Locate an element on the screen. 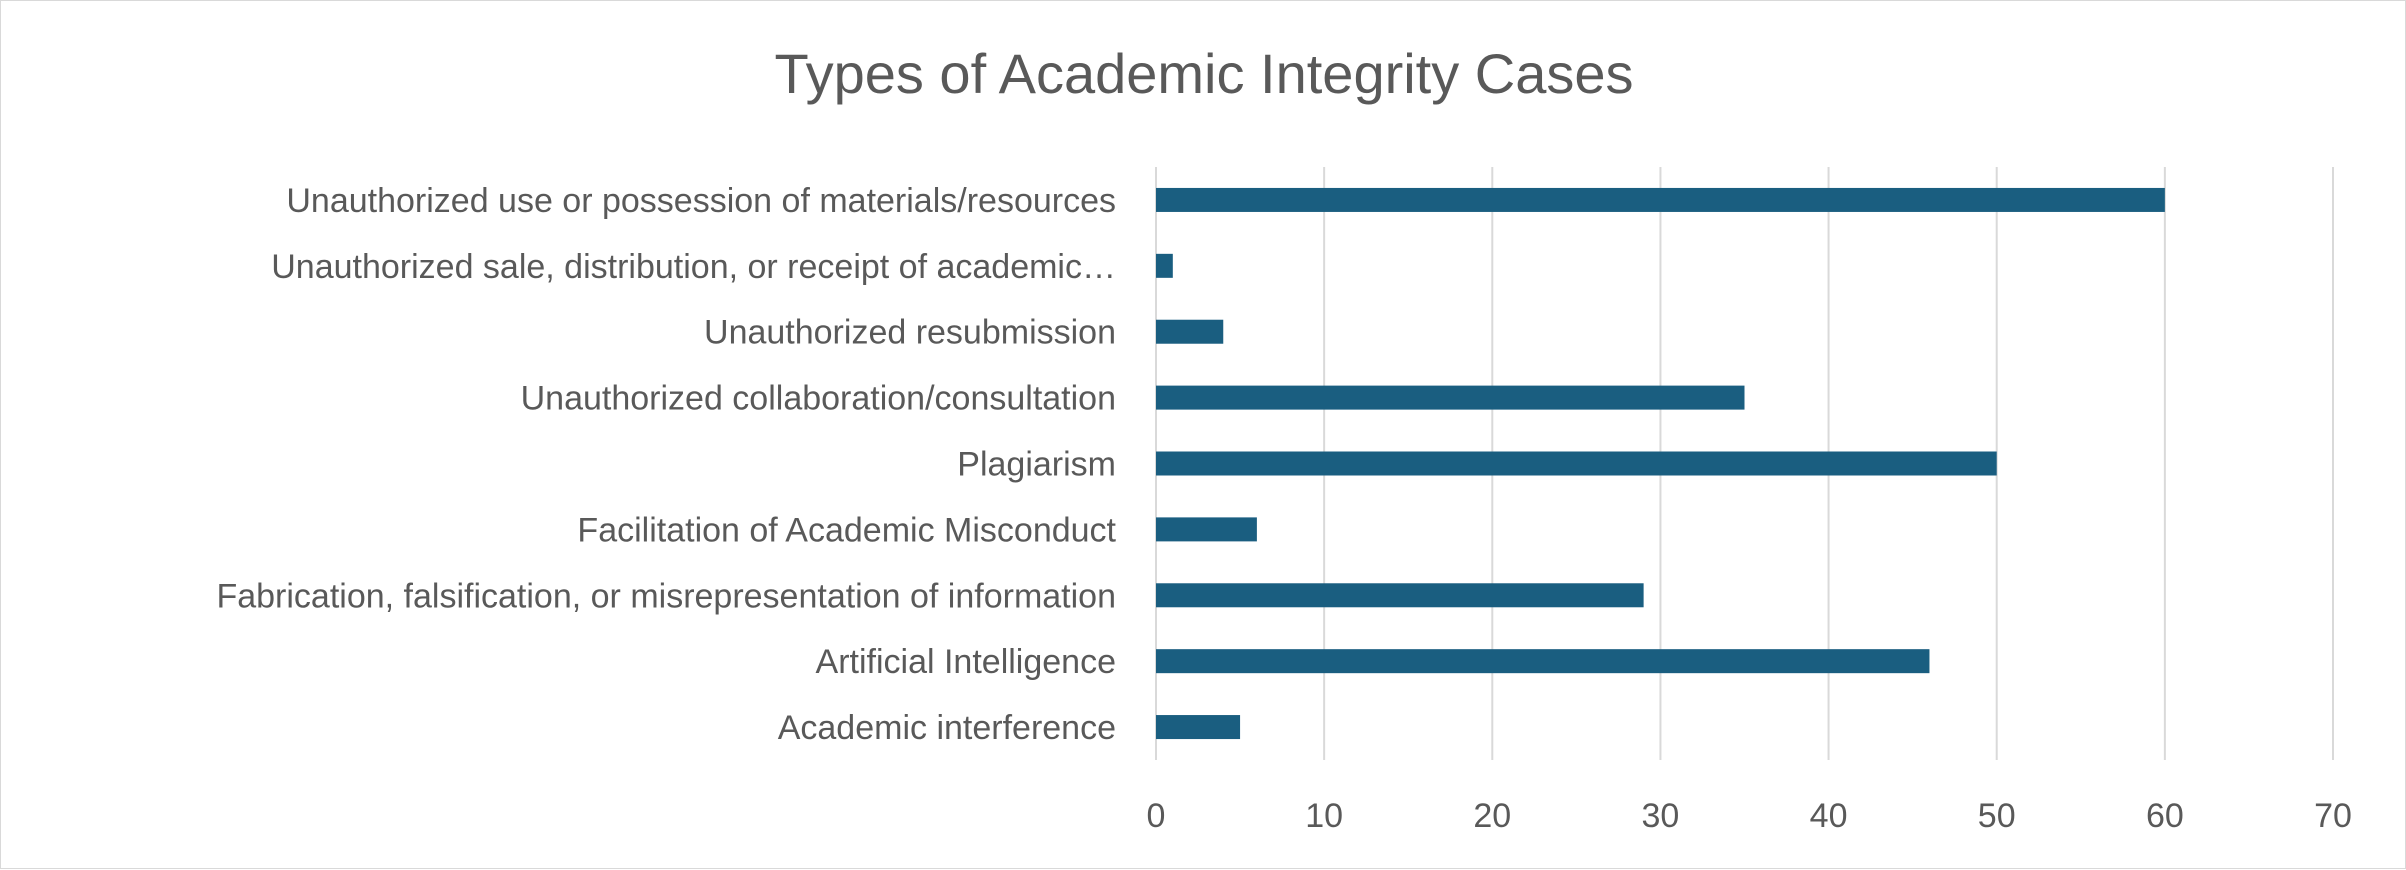 The height and width of the screenshot is (870, 2406). x-tick-label: 30 is located at coordinates (1661, 816).